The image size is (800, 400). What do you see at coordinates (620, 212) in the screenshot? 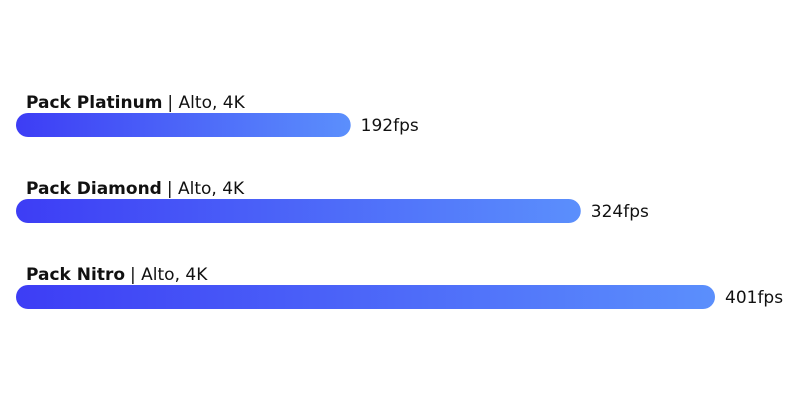
I see `value-label: 324fps` at bounding box center [620, 212].